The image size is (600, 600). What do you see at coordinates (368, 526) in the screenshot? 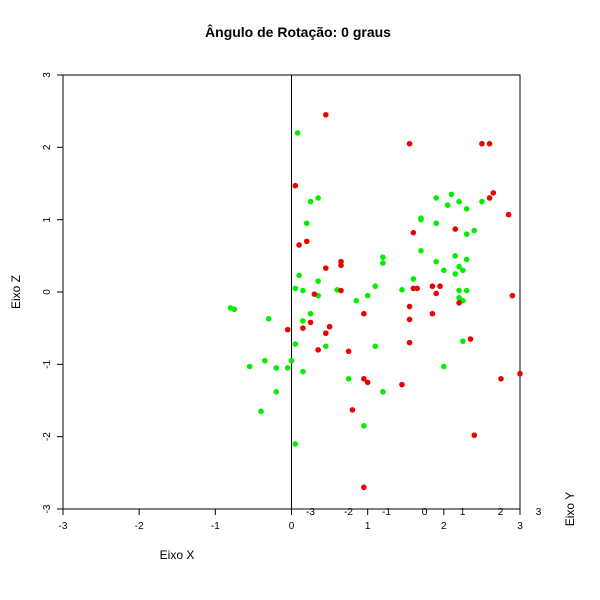
I see `x-tick-label: 1` at bounding box center [368, 526].